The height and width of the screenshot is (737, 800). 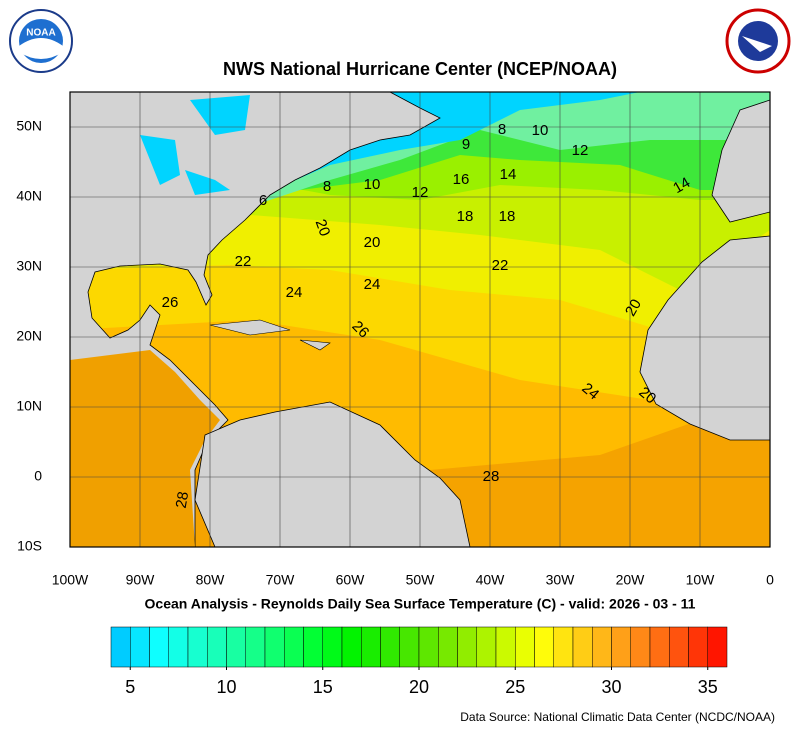 What do you see at coordinates (29, 196) in the screenshot?
I see `lat-tick-label: 40N` at bounding box center [29, 196].